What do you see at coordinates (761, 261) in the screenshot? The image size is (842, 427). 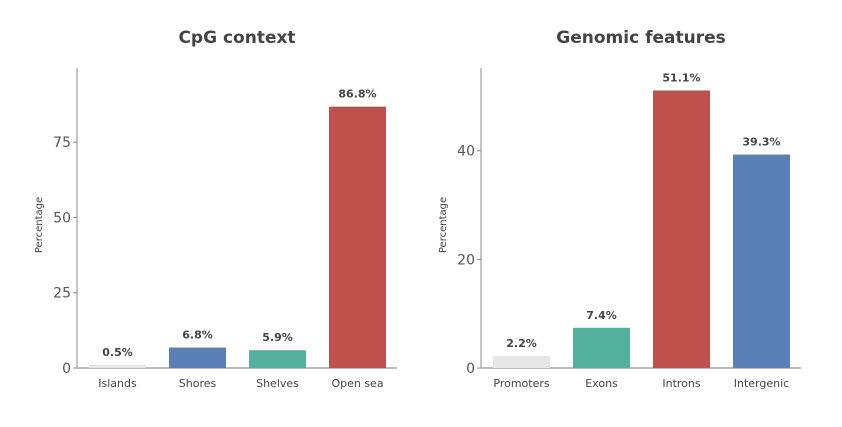 I see `bar-intergenic` at bounding box center [761, 261].